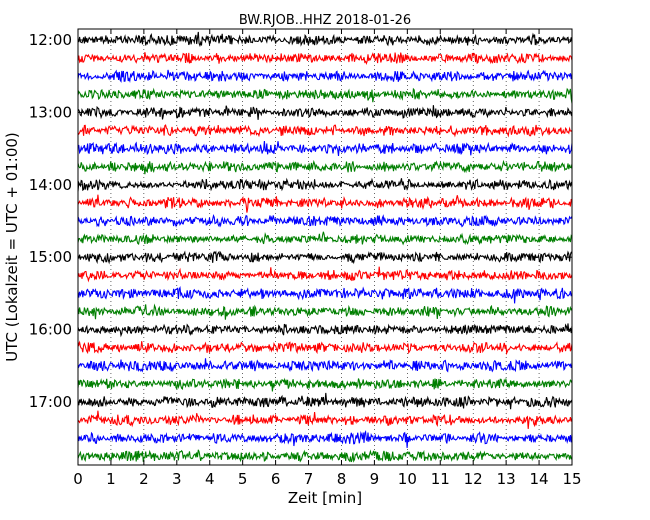 This screenshot has width=650, height=520. I want to click on x-tick-label: 2, so click(144, 479).